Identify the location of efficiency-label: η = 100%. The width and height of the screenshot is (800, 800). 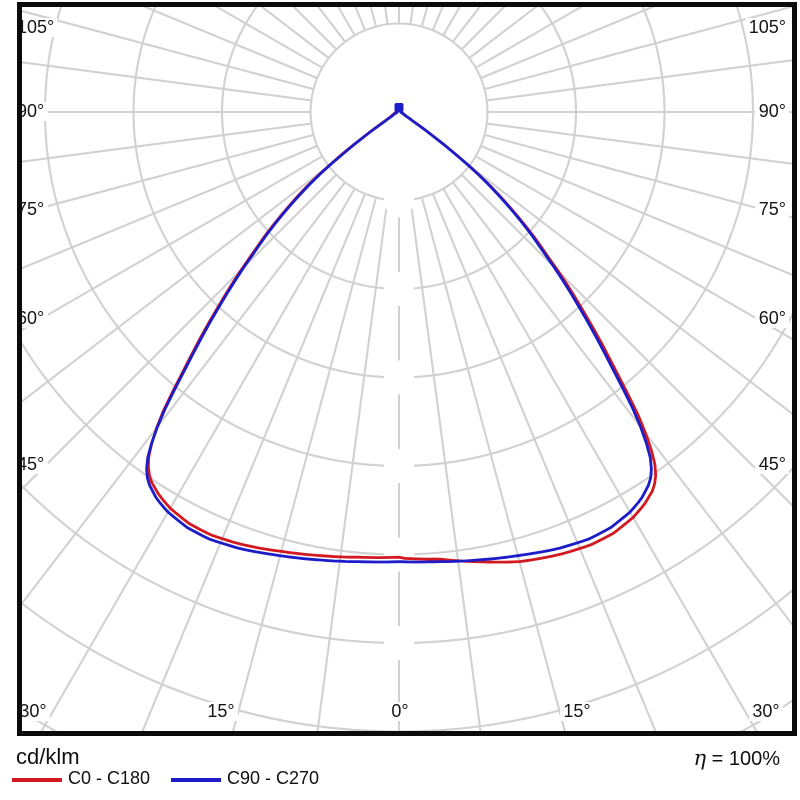
(736, 758).